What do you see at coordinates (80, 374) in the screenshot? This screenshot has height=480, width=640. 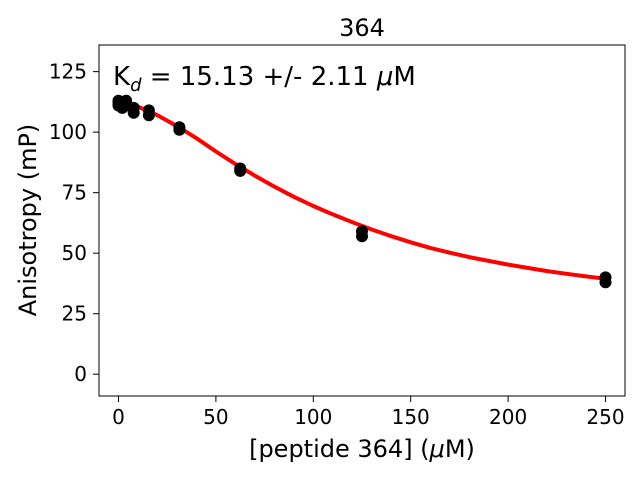 I see `y-tick-label: 0` at bounding box center [80, 374].